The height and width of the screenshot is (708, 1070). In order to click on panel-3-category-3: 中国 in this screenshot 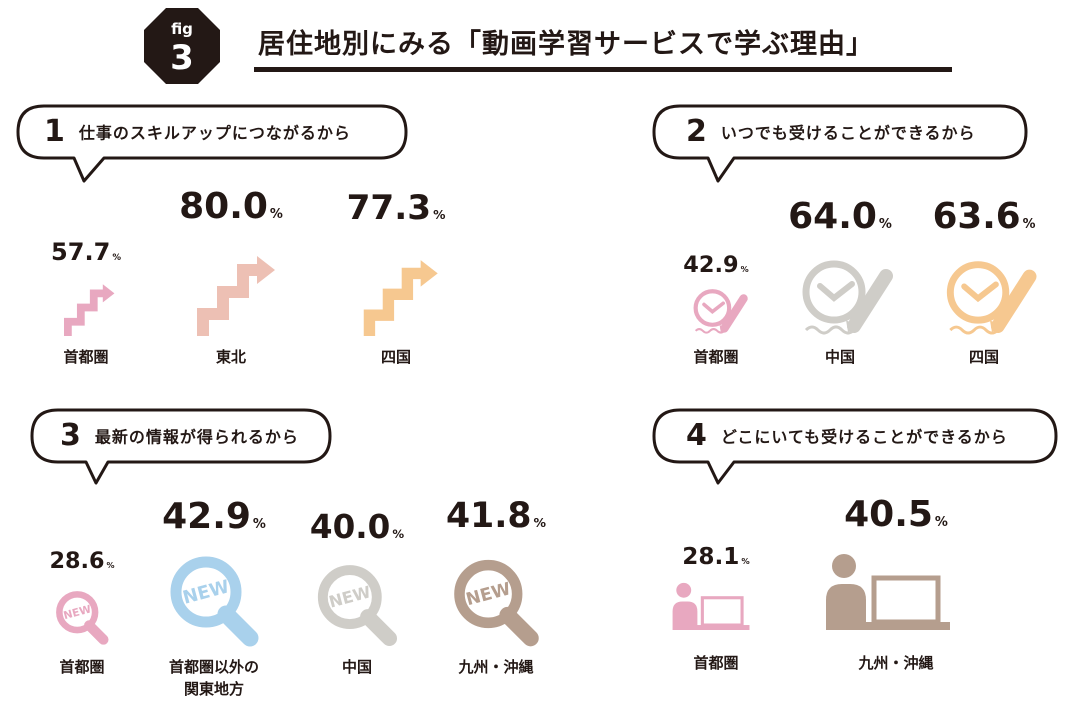, I will do `click(356, 667)`.